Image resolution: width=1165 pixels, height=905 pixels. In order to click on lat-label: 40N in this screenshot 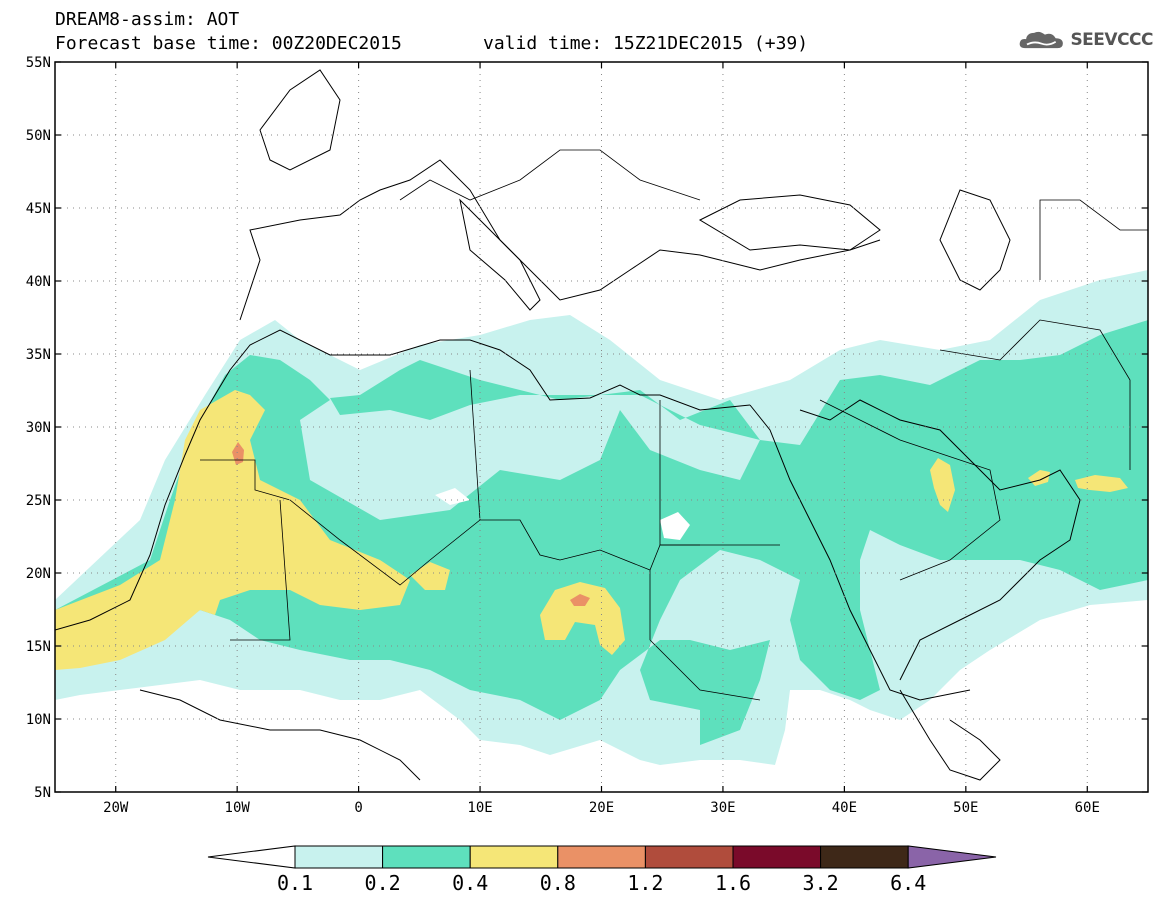, I will do `click(38, 282)`.